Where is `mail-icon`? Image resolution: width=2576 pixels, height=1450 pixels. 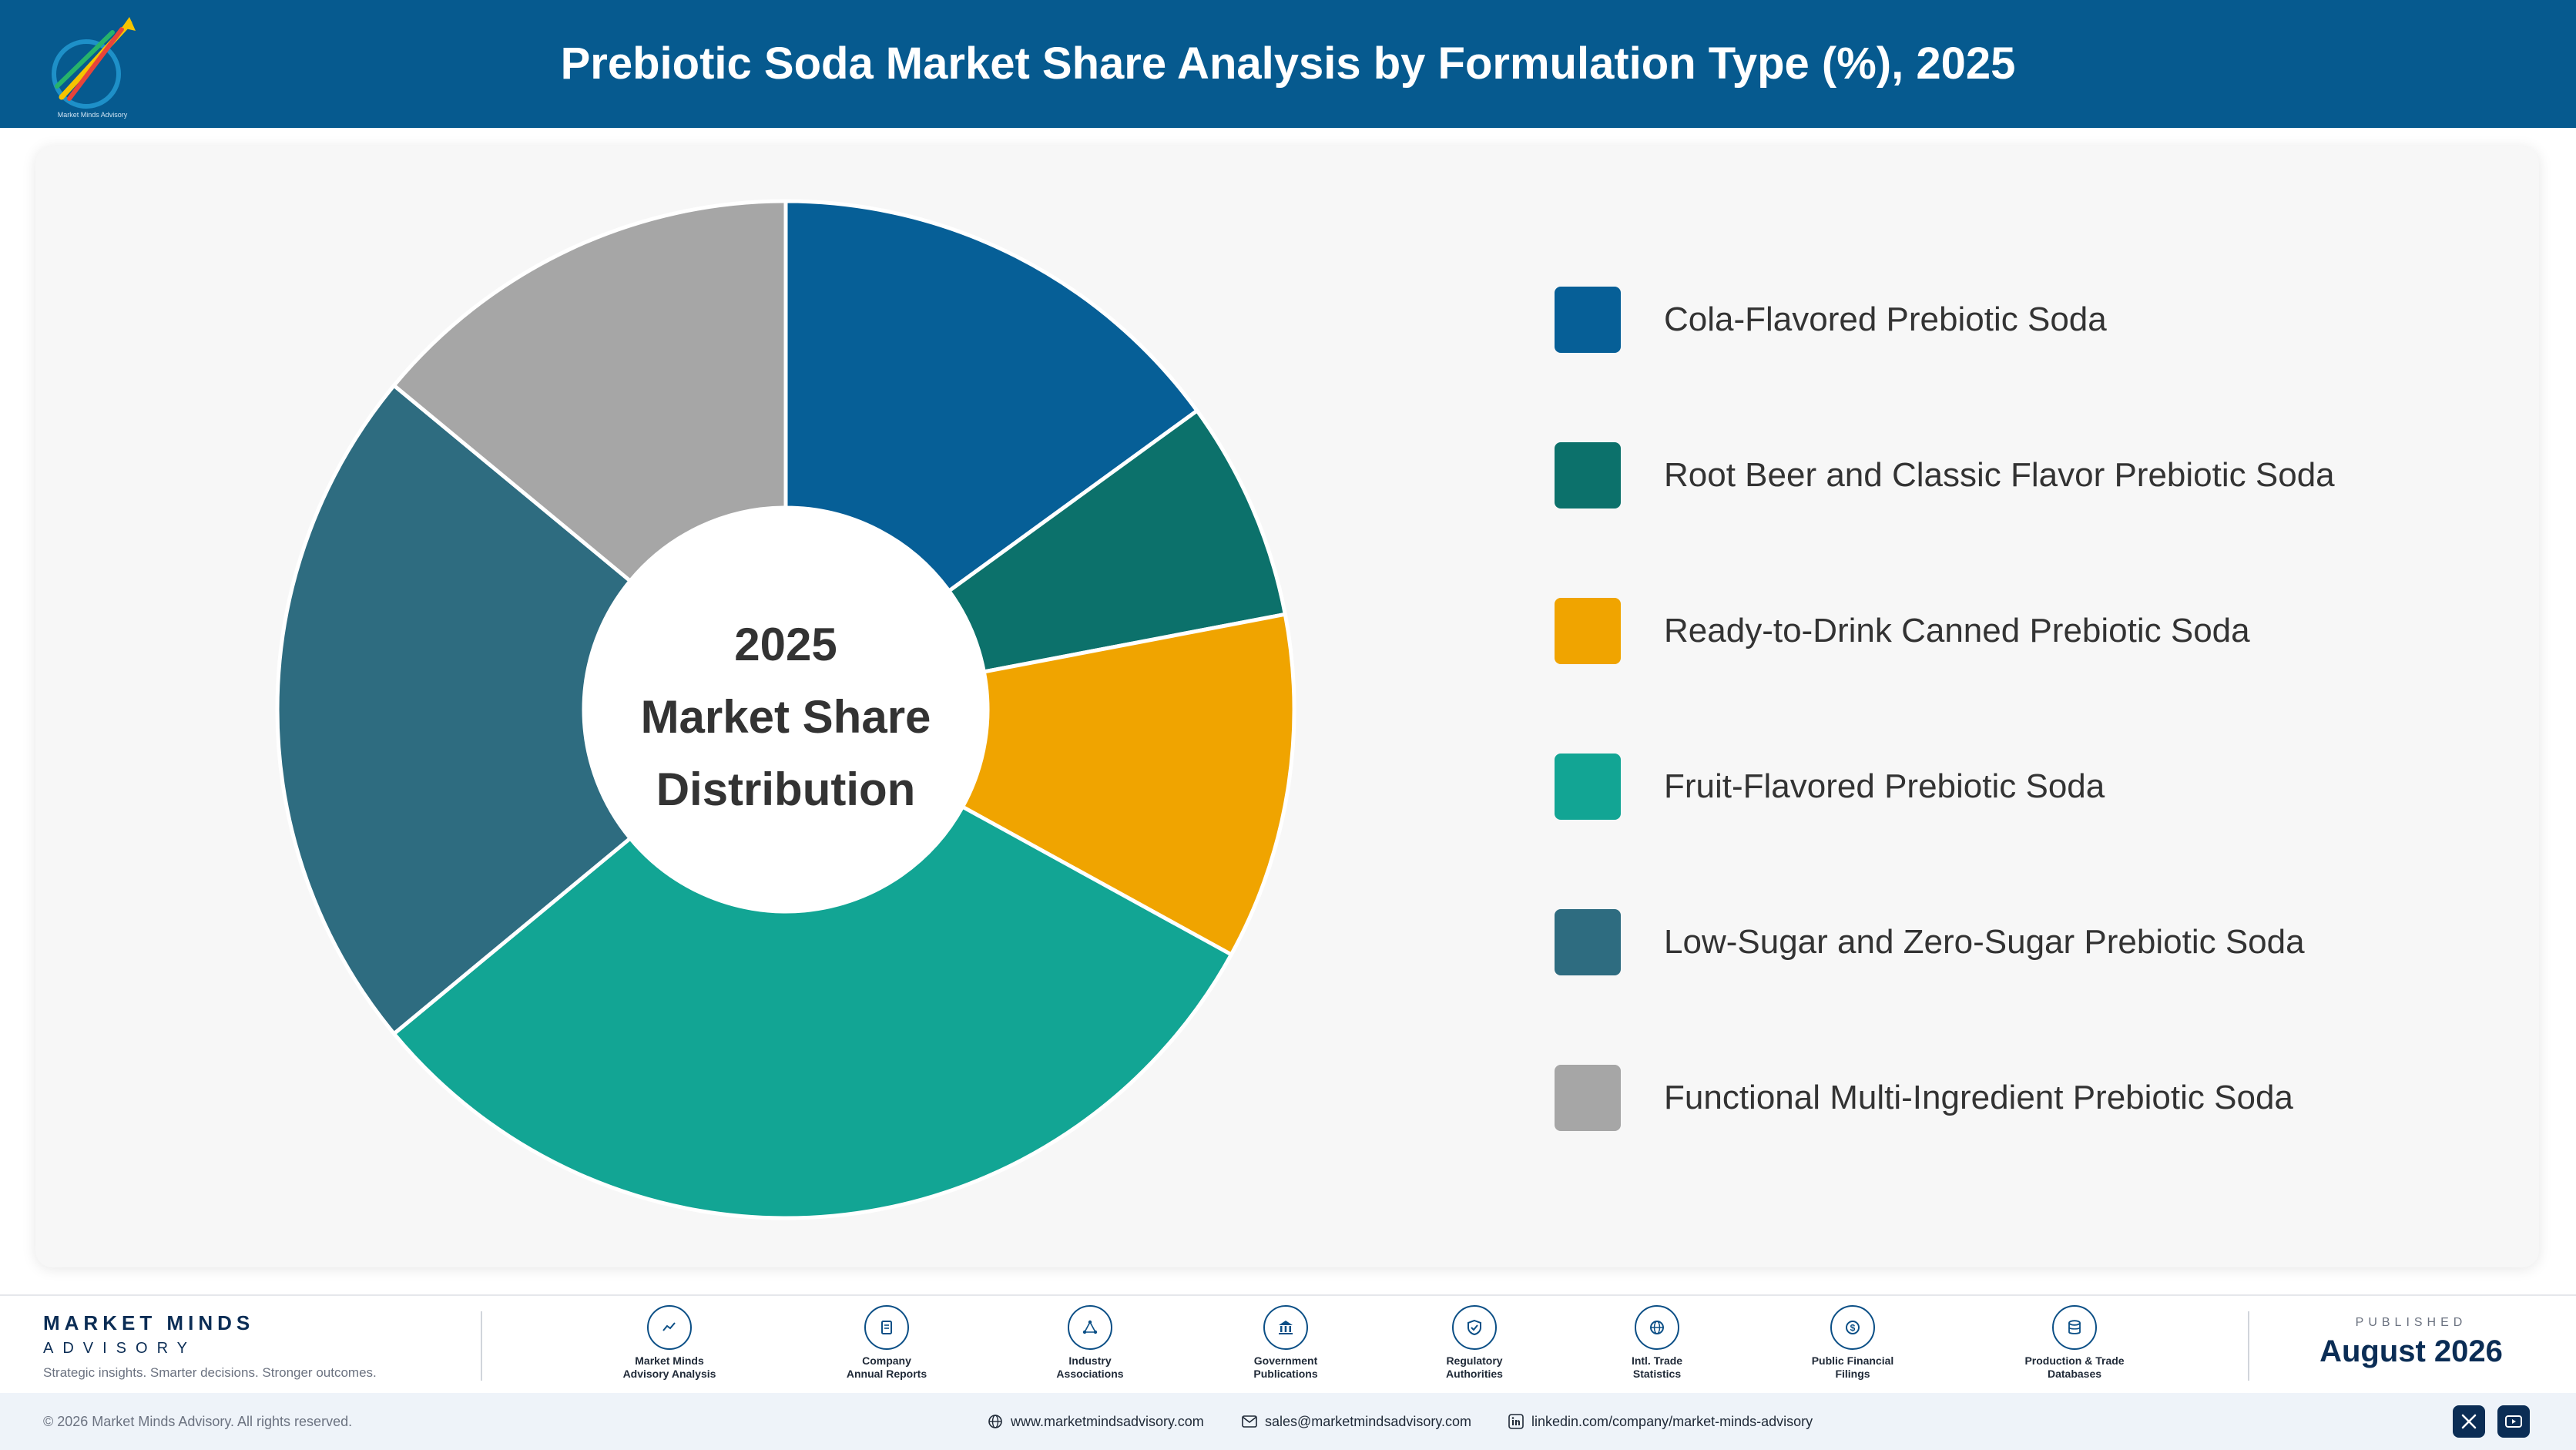 mail-icon is located at coordinates (1249, 1421).